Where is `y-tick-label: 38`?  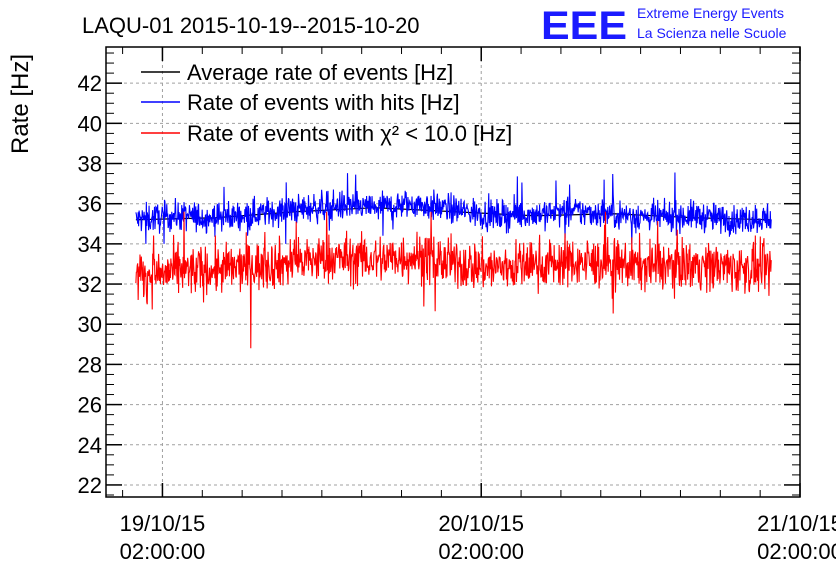
y-tick-label: 38 is located at coordinates (90, 164).